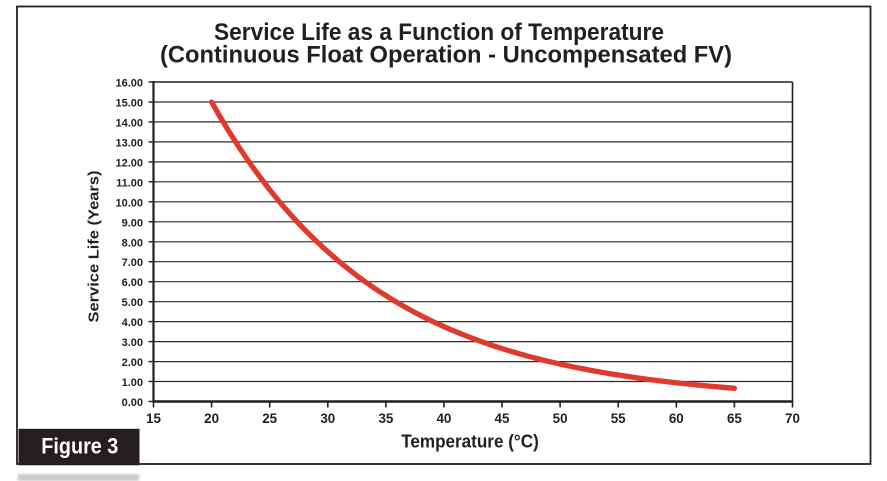  I want to click on svg-text: Figure 3, so click(79, 445).